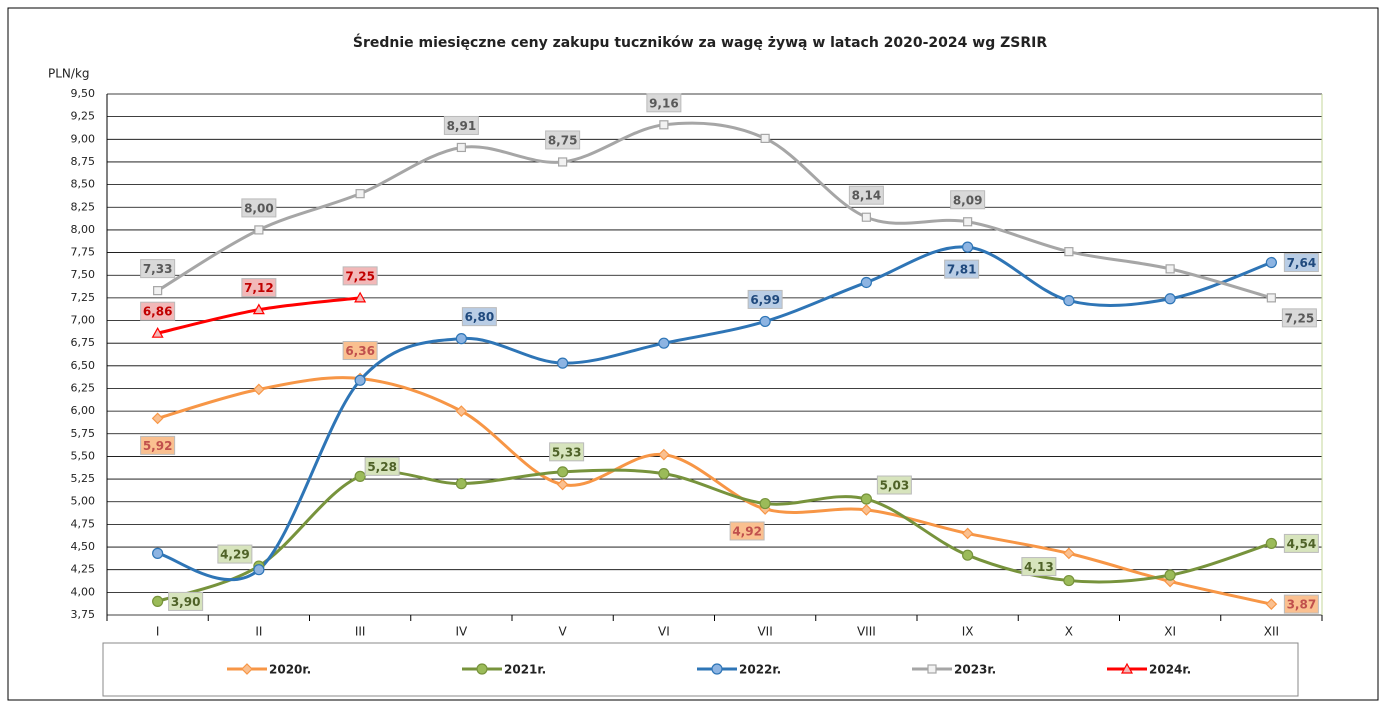 Image resolution: width=1386 pixels, height=712 pixels. What do you see at coordinates (83, 297) in the screenshot?
I see `y-tick-label: 7,25` at bounding box center [83, 297].